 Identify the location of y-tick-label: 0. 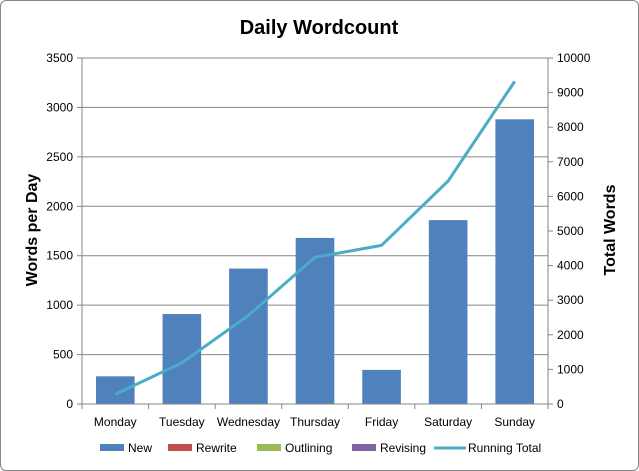
(69, 404).